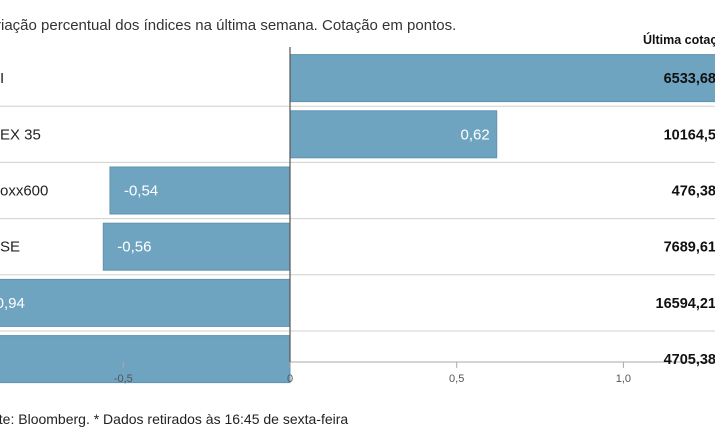 The width and height of the screenshot is (715, 445). What do you see at coordinates (689, 79) in the screenshot?
I see `last-quote-value: 6533,68` at bounding box center [689, 79].